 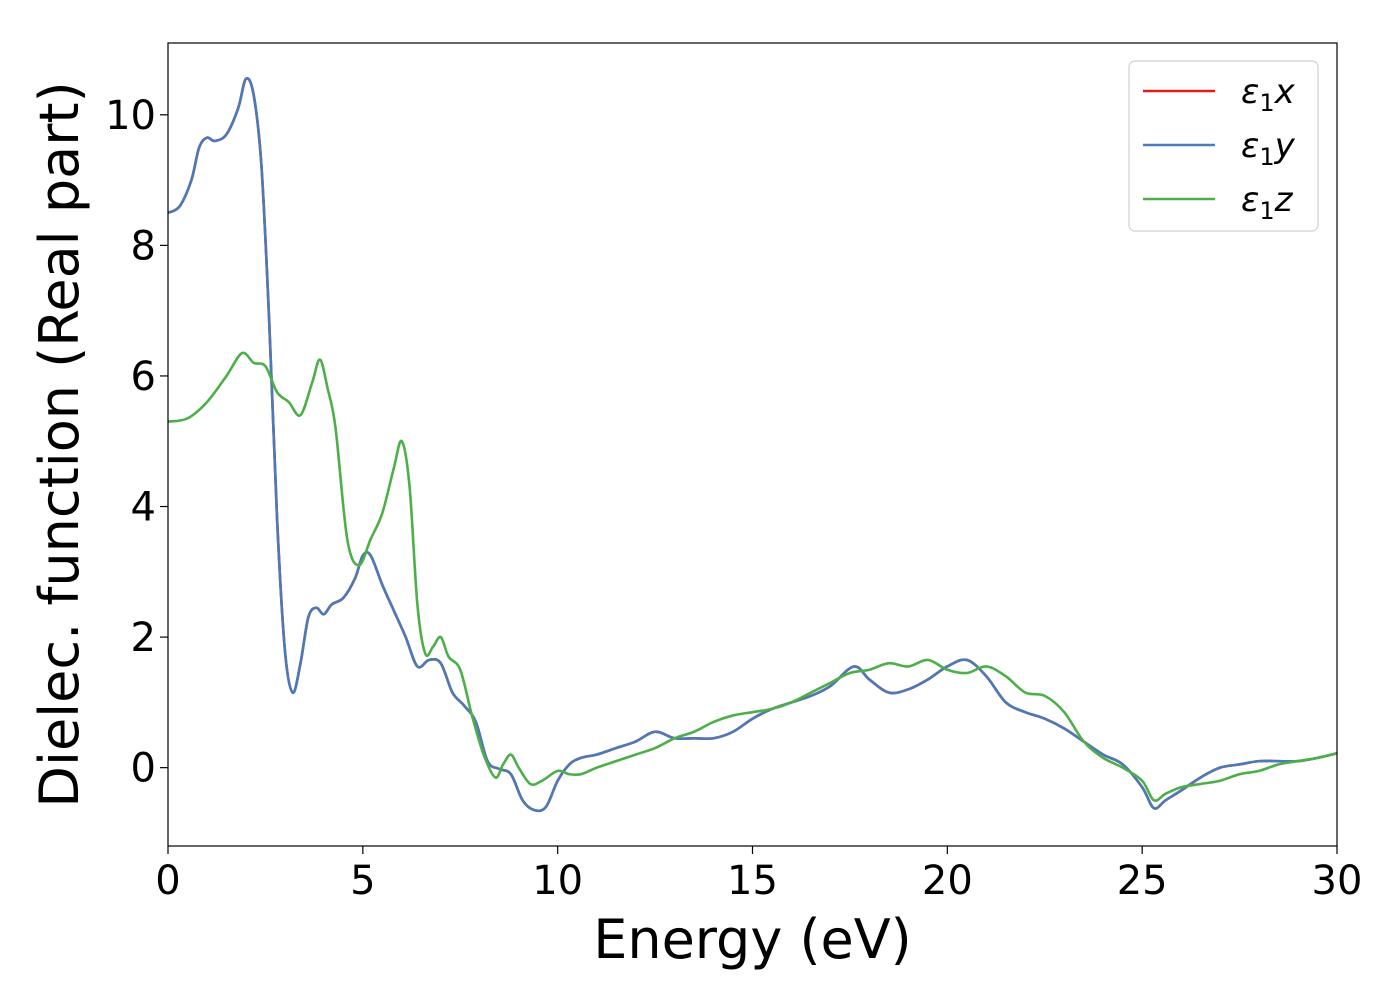 What do you see at coordinates (1142, 881) in the screenshot?
I see `x-tick-label: 25` at bounding box center [1142, 881].